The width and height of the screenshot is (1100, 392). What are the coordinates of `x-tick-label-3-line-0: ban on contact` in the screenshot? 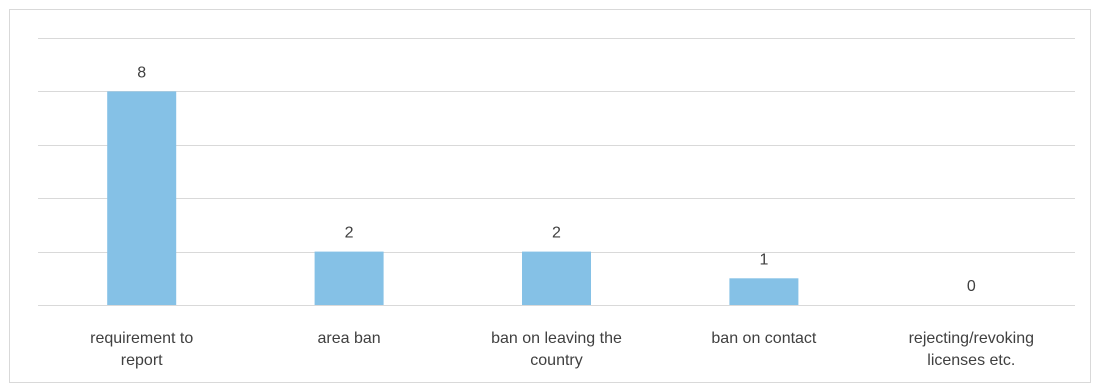 It's located at (764, 338).